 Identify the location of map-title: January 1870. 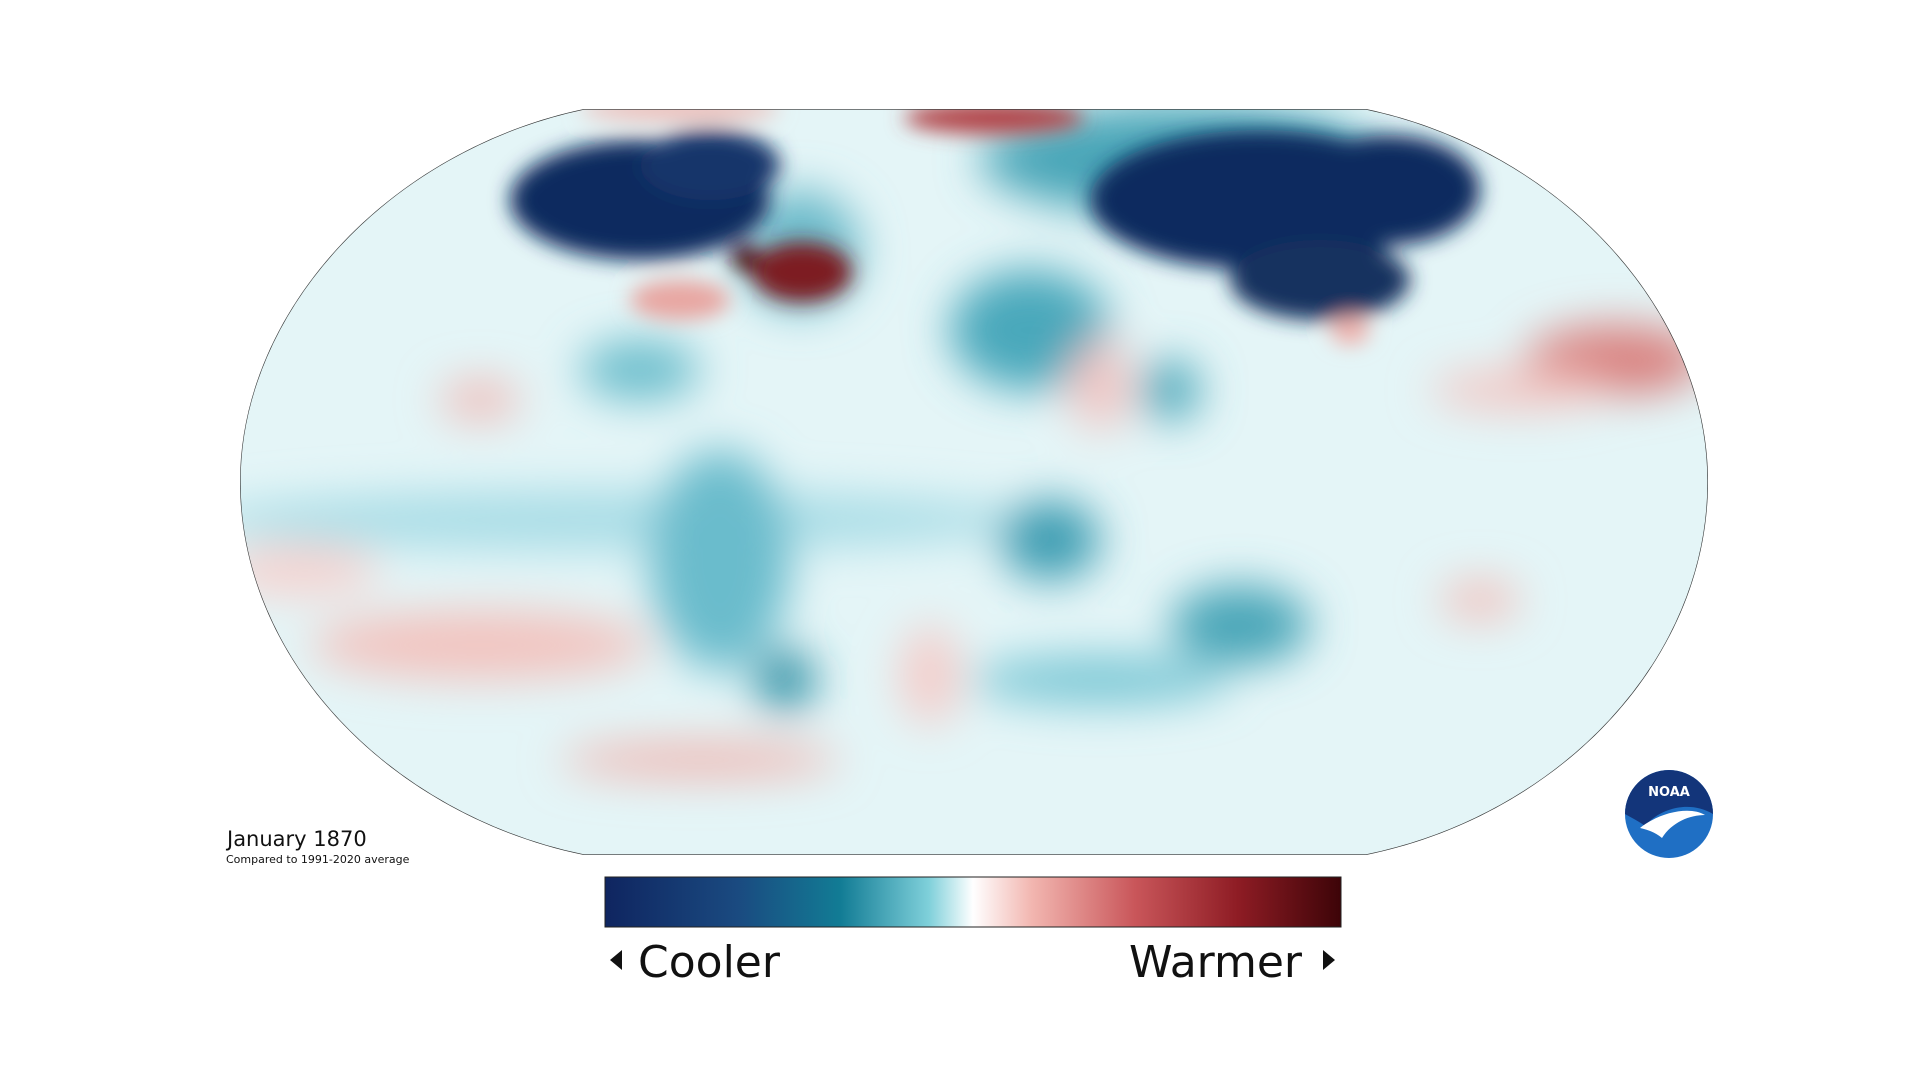
(296, 839).